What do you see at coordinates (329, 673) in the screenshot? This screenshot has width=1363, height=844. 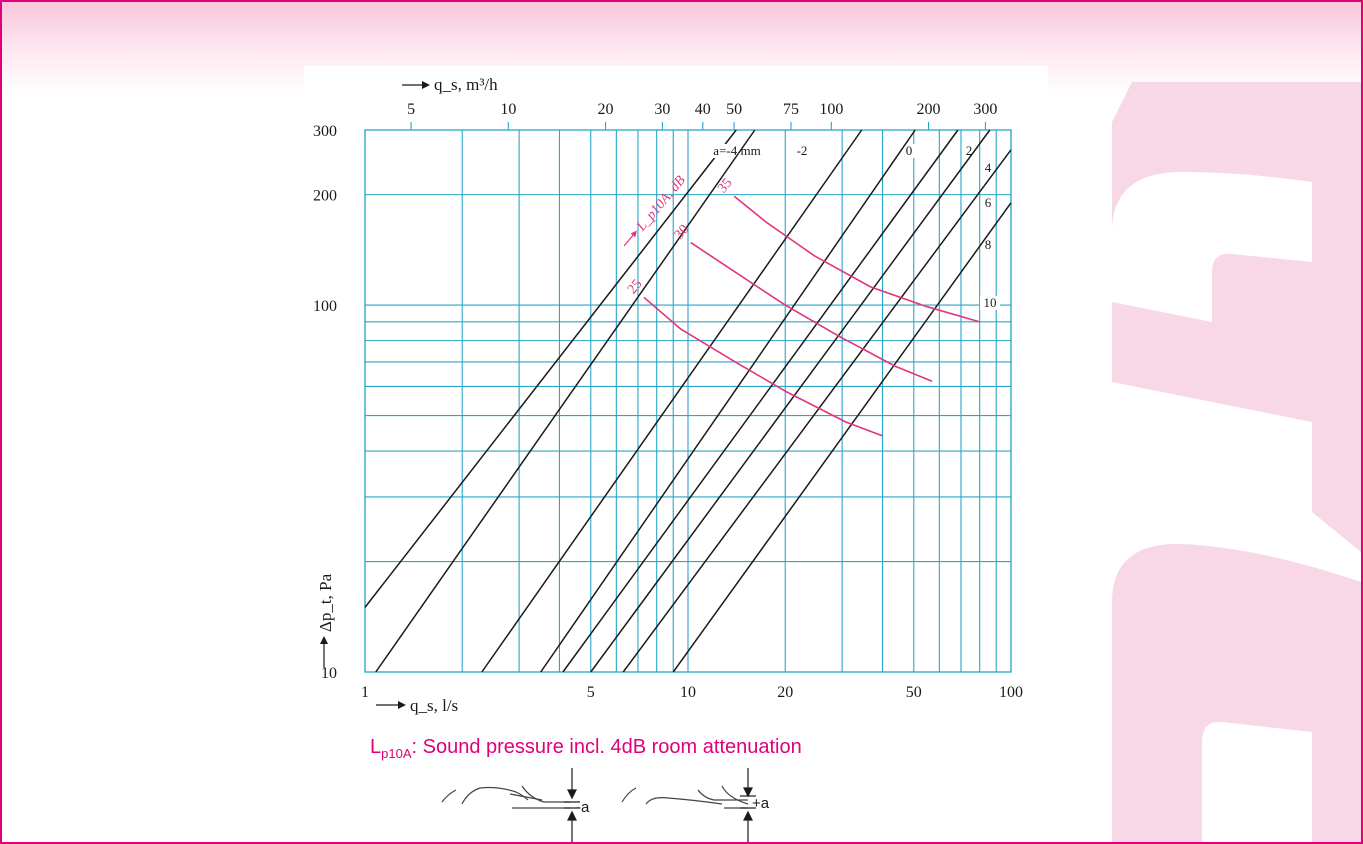 I see `y-tick-label: 10` at bounding box center [329, 673].